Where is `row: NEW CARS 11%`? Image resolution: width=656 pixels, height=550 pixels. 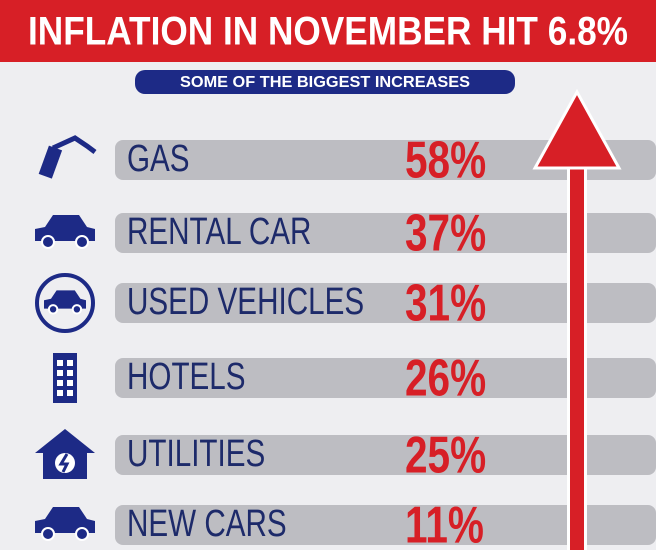
row: NEW CARS 11% is located at coordinates (345, 523).